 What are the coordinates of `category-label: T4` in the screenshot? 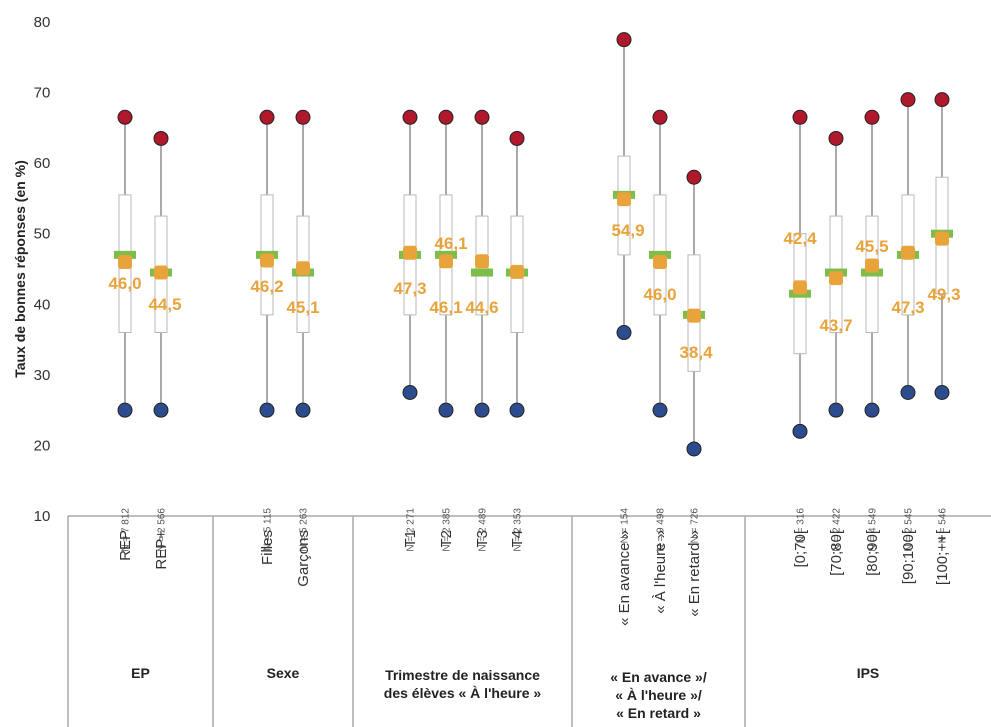 It's located at (517, 539).